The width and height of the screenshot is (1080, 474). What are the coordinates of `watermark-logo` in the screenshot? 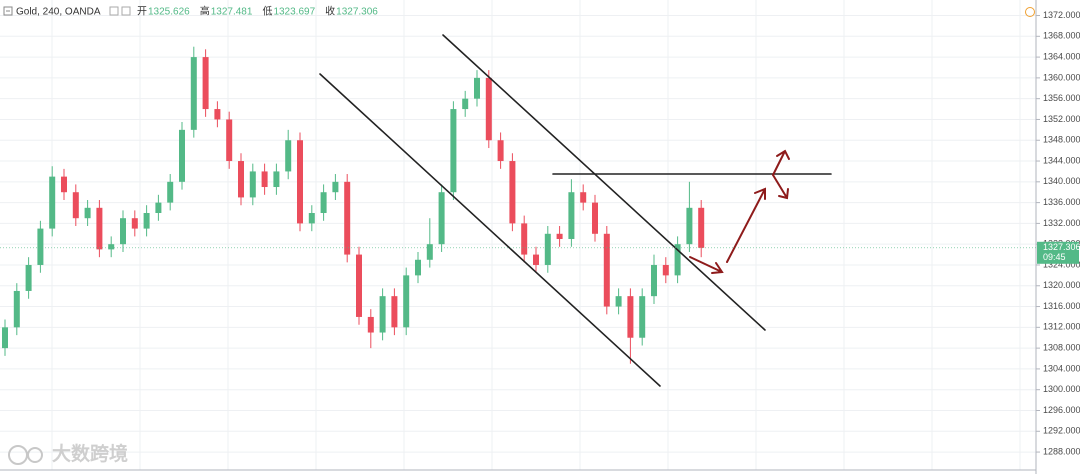 It's located at (35, 455).